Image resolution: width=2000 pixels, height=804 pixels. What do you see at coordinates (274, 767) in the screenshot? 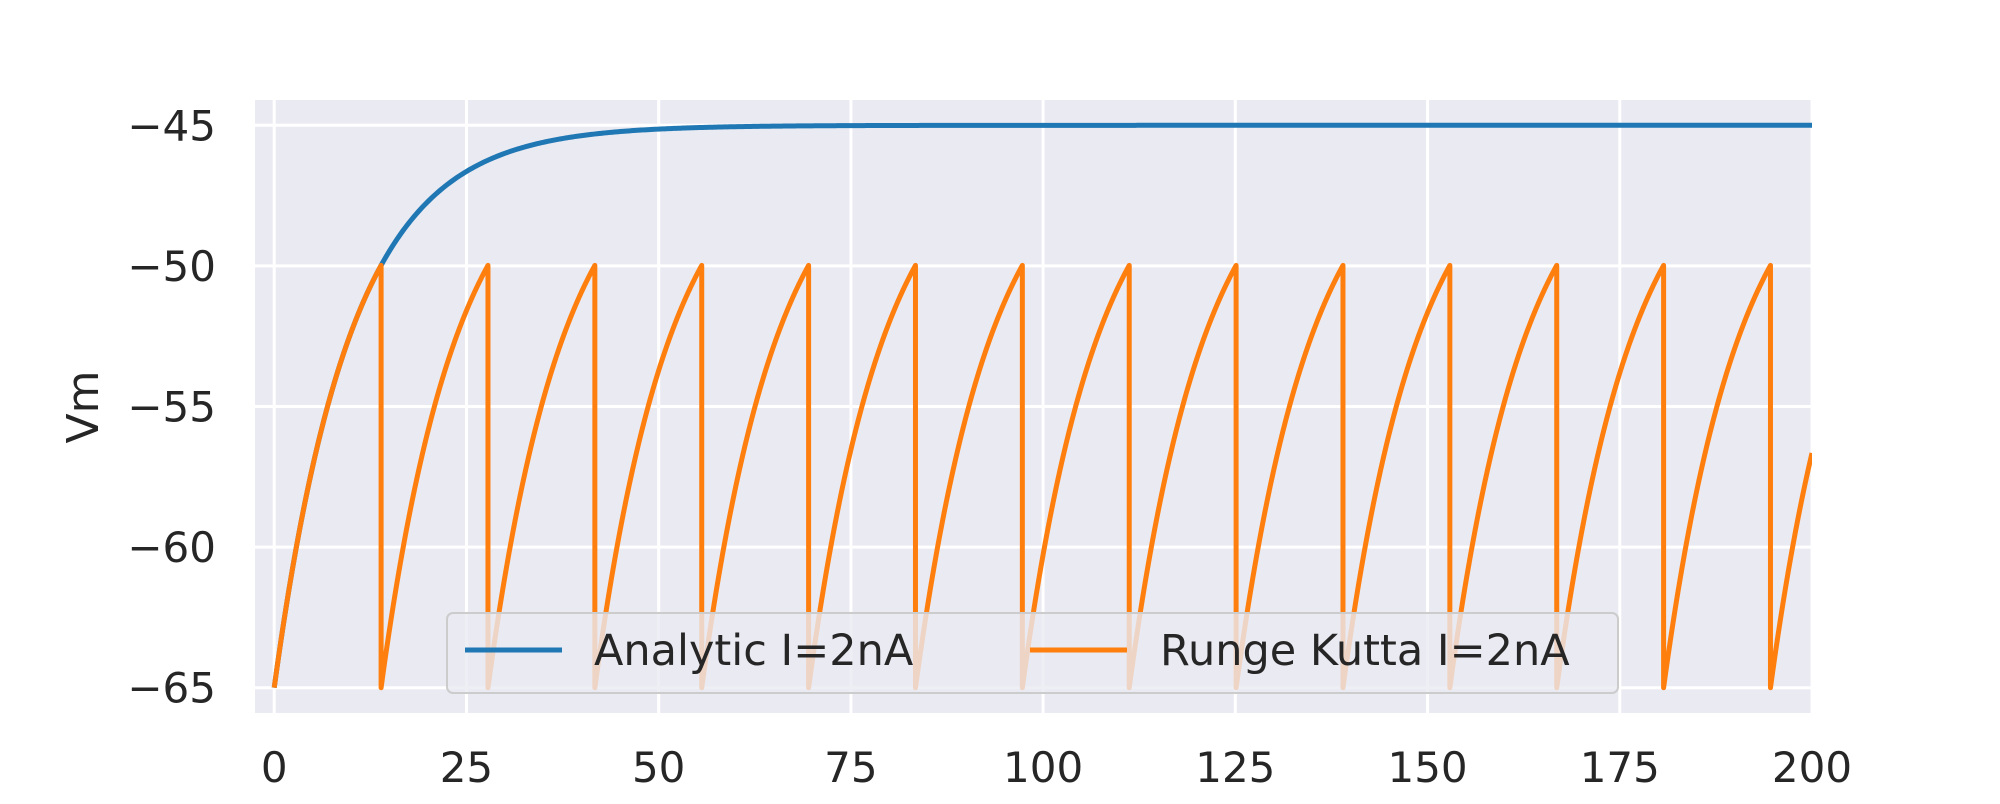
I see `x-tick-label: 0` at bounding box center [274, 767].